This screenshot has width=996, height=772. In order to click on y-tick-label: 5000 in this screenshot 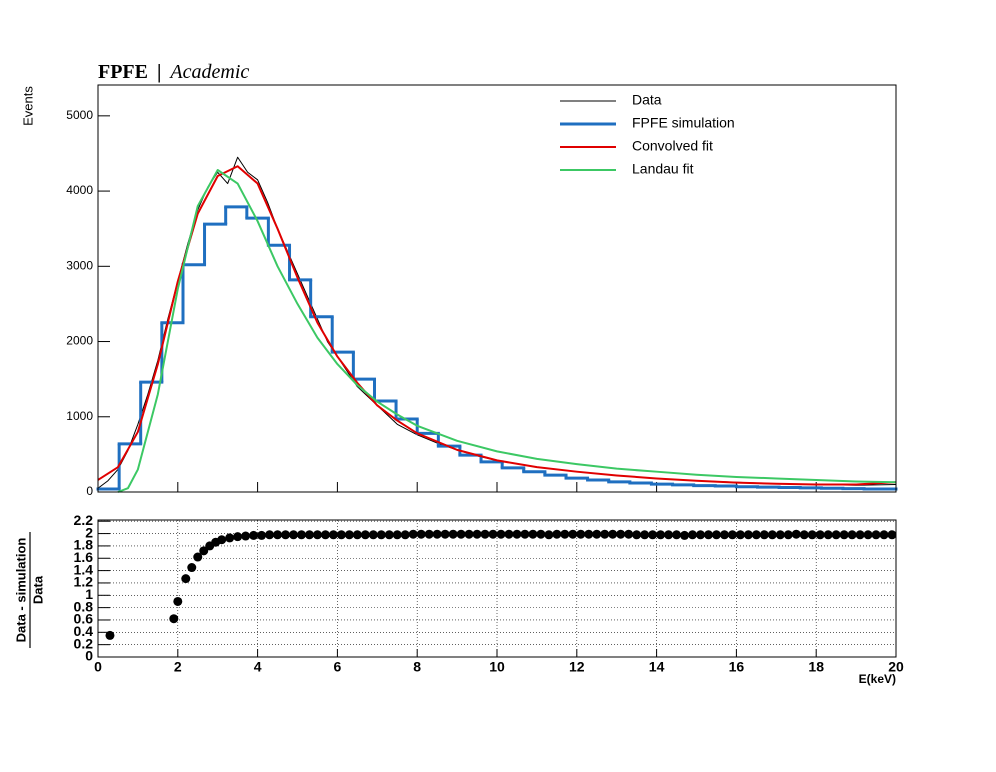, I will do `click(79, 115)`.